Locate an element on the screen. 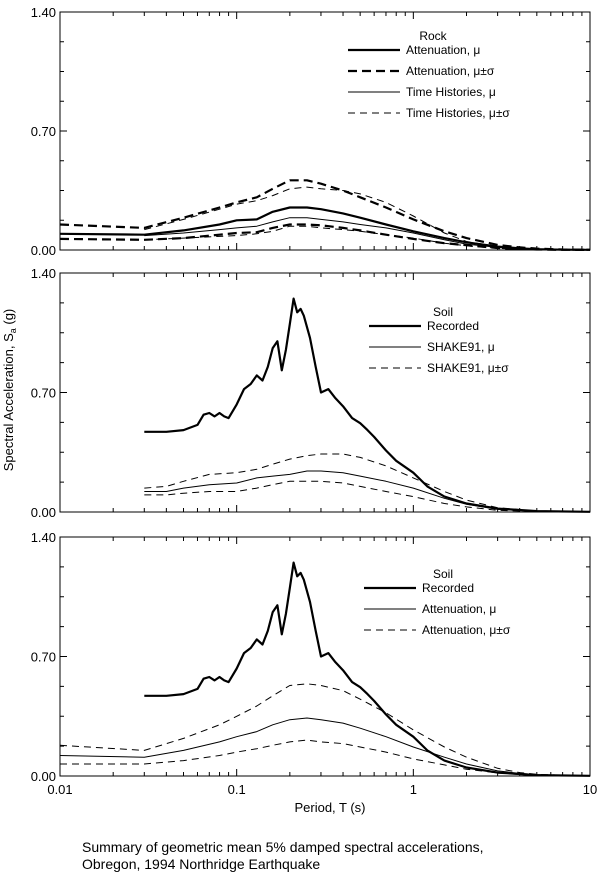  x-tick-label: 1 is located at coordinates (413, 789).